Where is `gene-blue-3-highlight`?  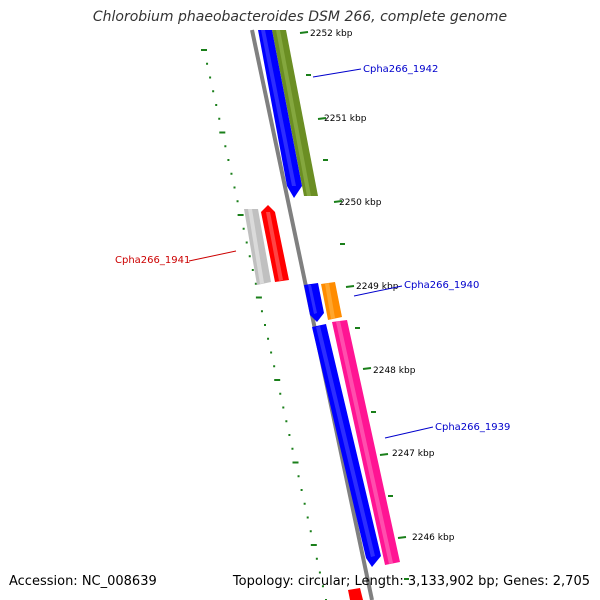 gene-blue-3-highlight is located at coordinates (345, 441).